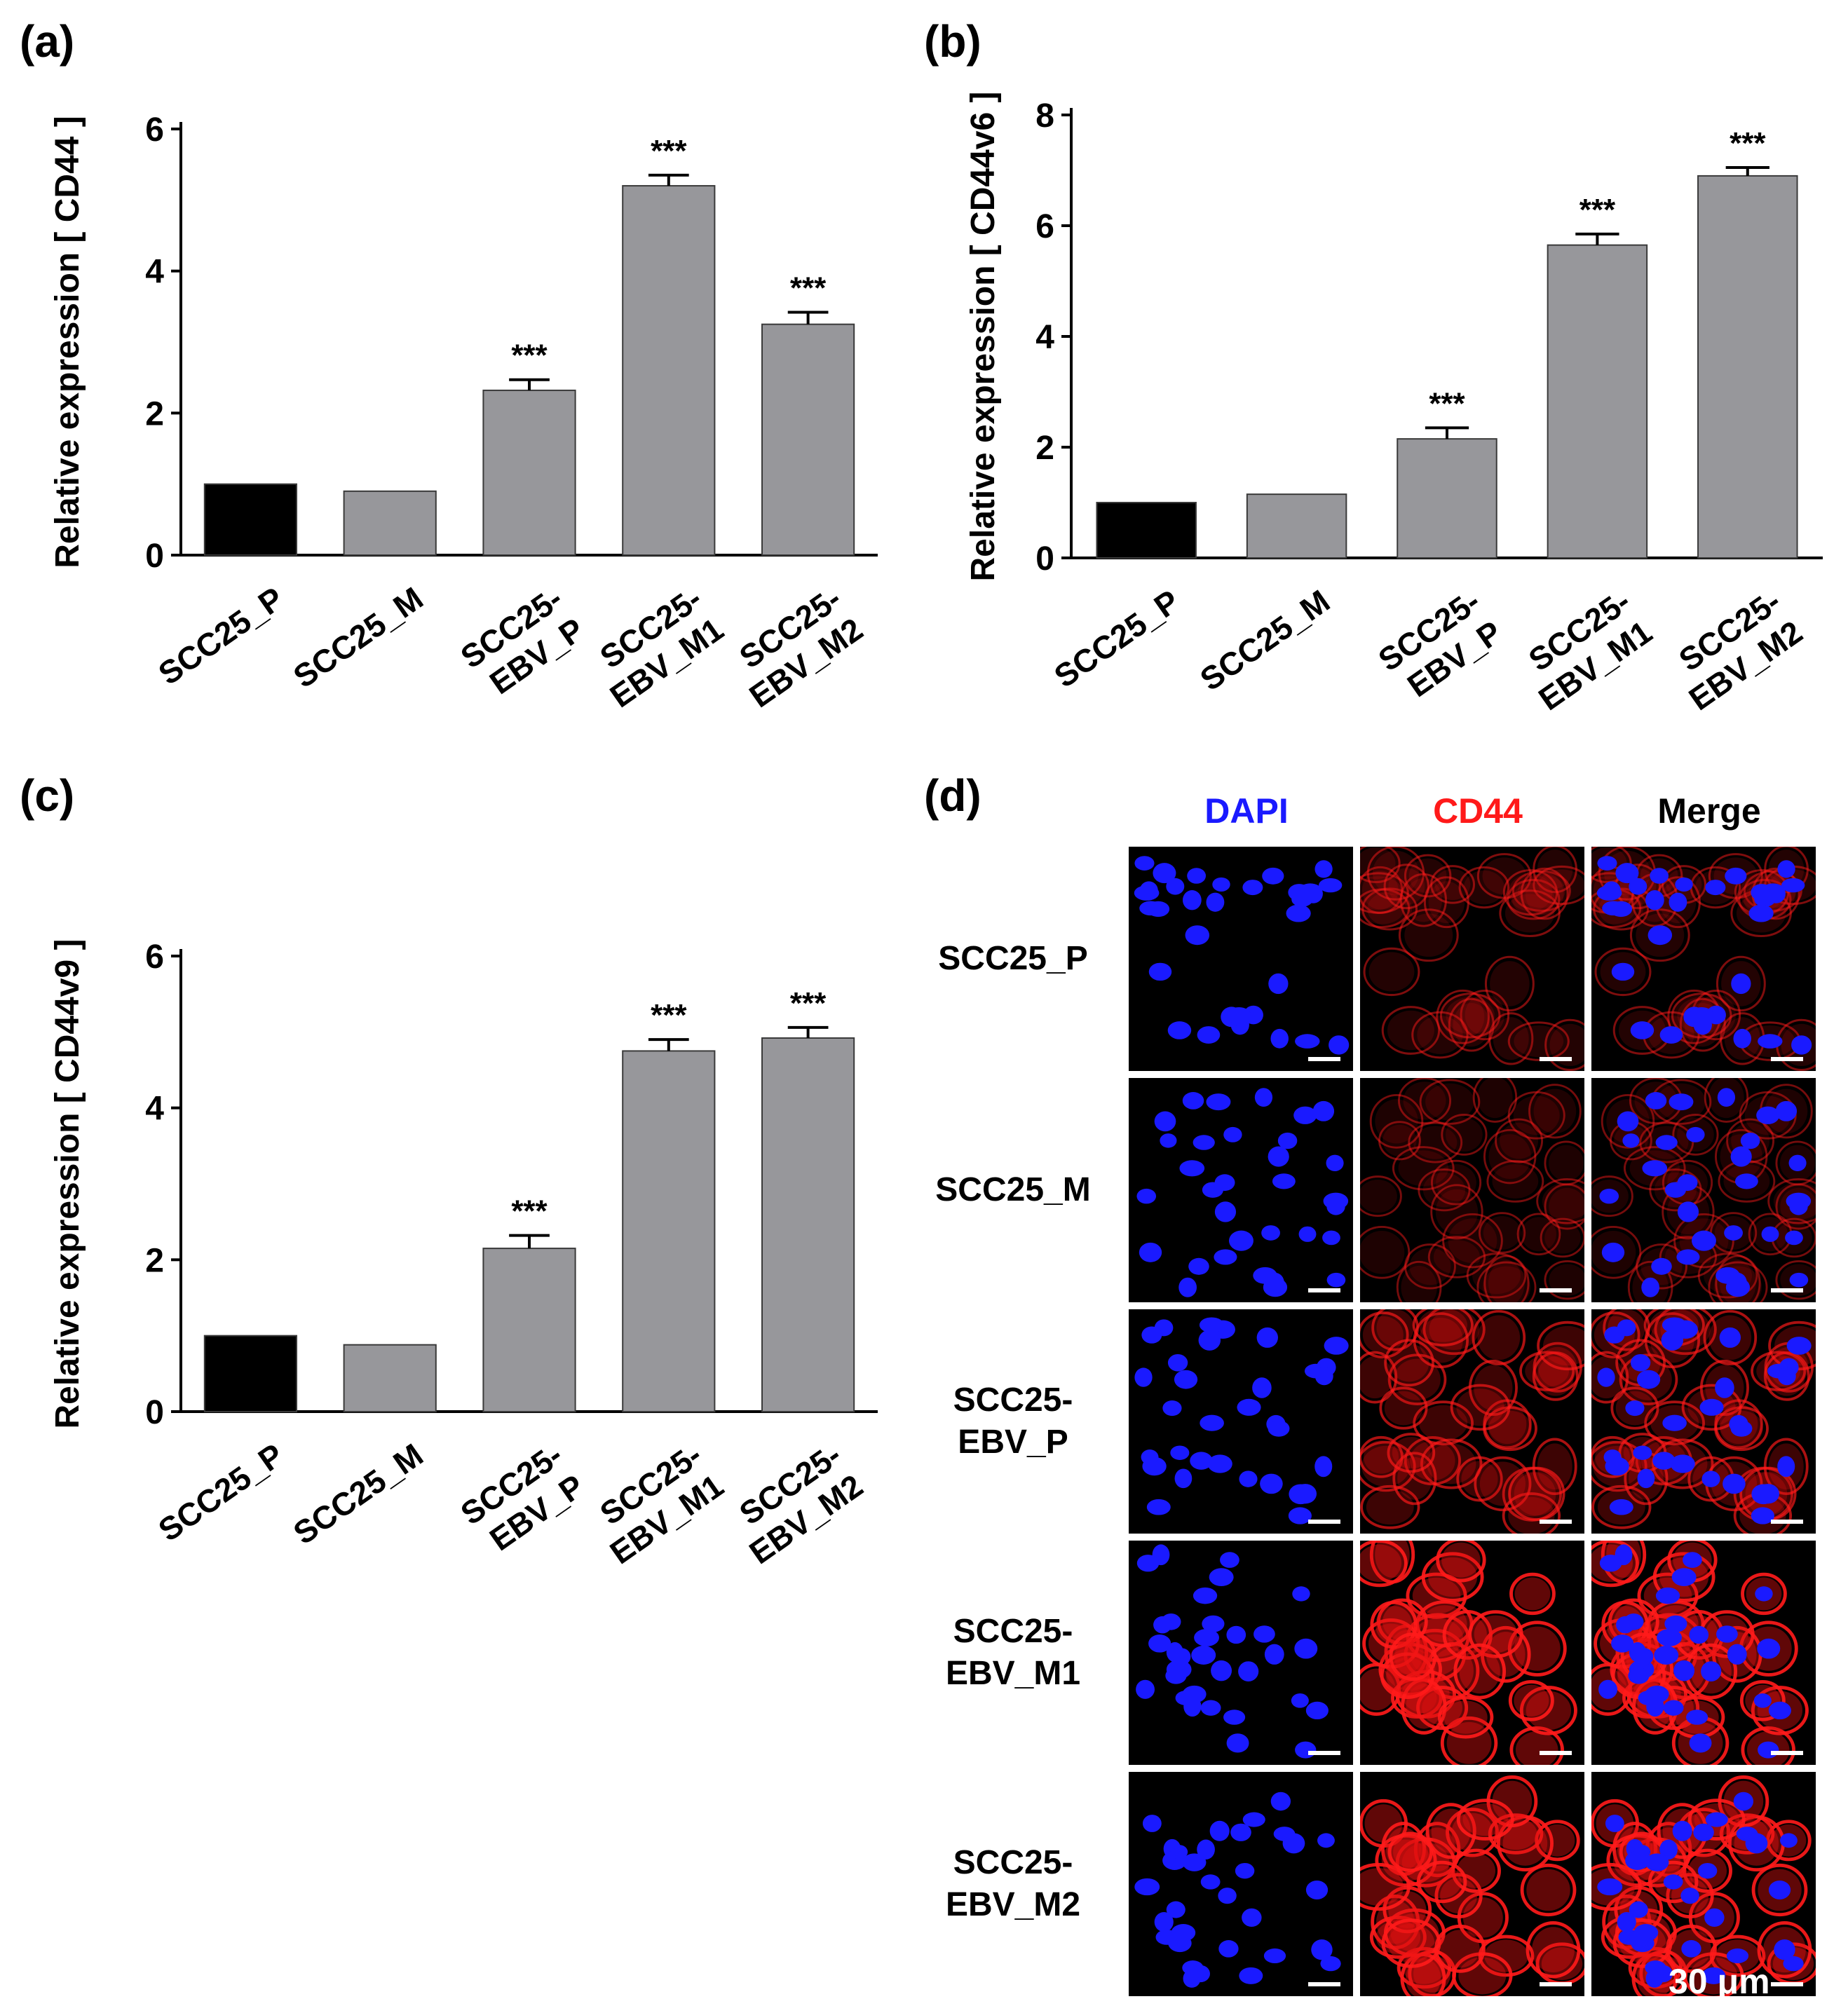  What do you see at coordinates (1013, 958) in the screenshot?
I see `row-label-line: SCC25_P` at bounding box center [1013, 958].